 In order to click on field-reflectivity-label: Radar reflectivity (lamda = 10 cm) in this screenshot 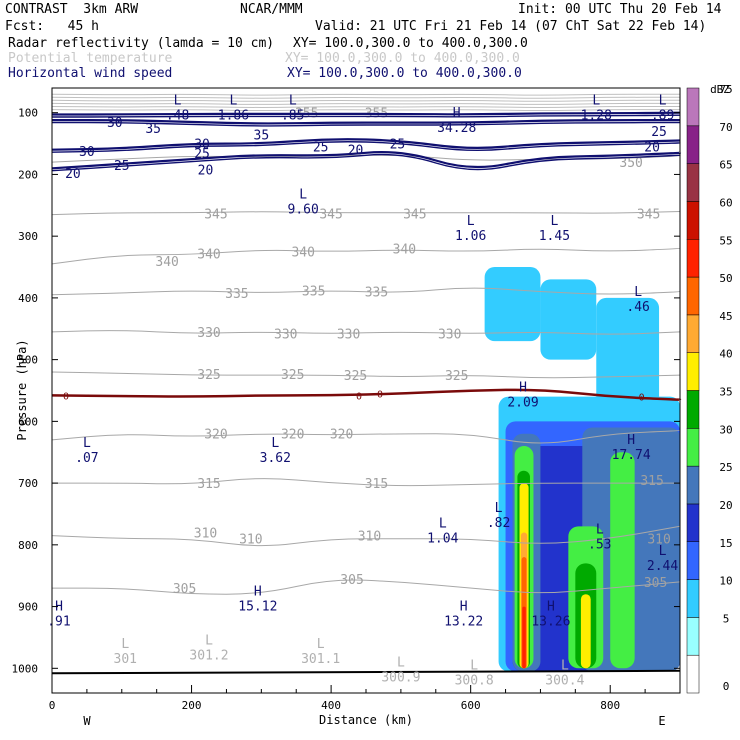, I will do `click(141, 43)`.